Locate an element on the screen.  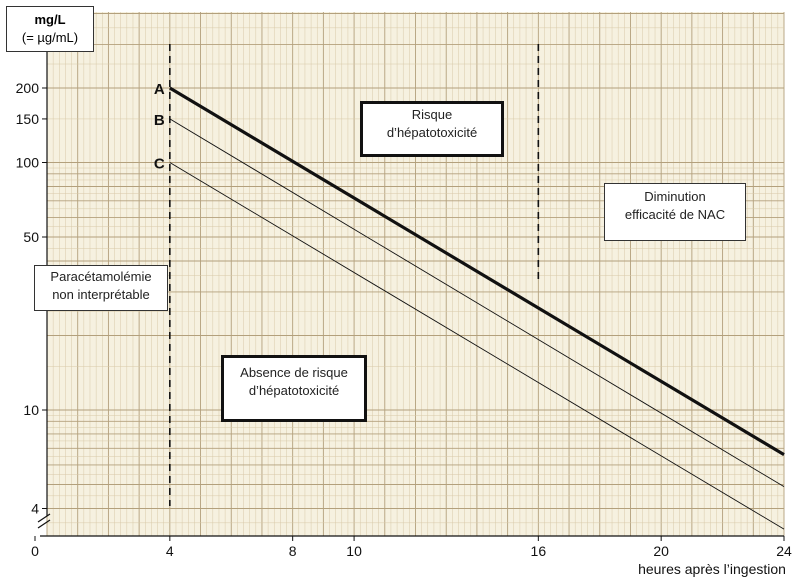
risk-box: Risque d’hépatotoxicité is located at coordinates (432, 129).